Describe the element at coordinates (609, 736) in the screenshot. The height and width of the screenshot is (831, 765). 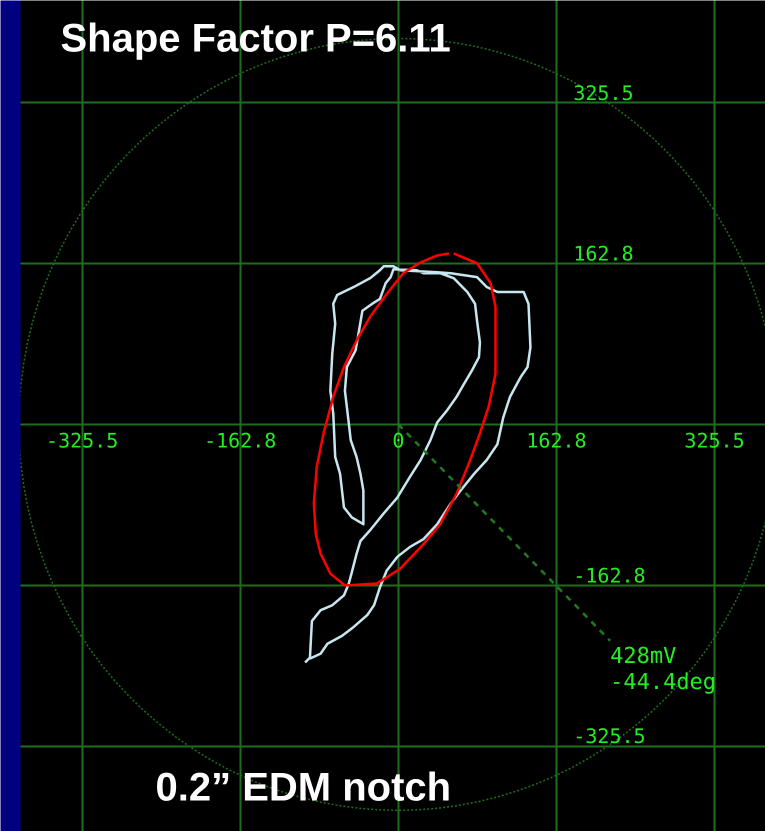
I see `y-tick-label: -325.5` at that location.